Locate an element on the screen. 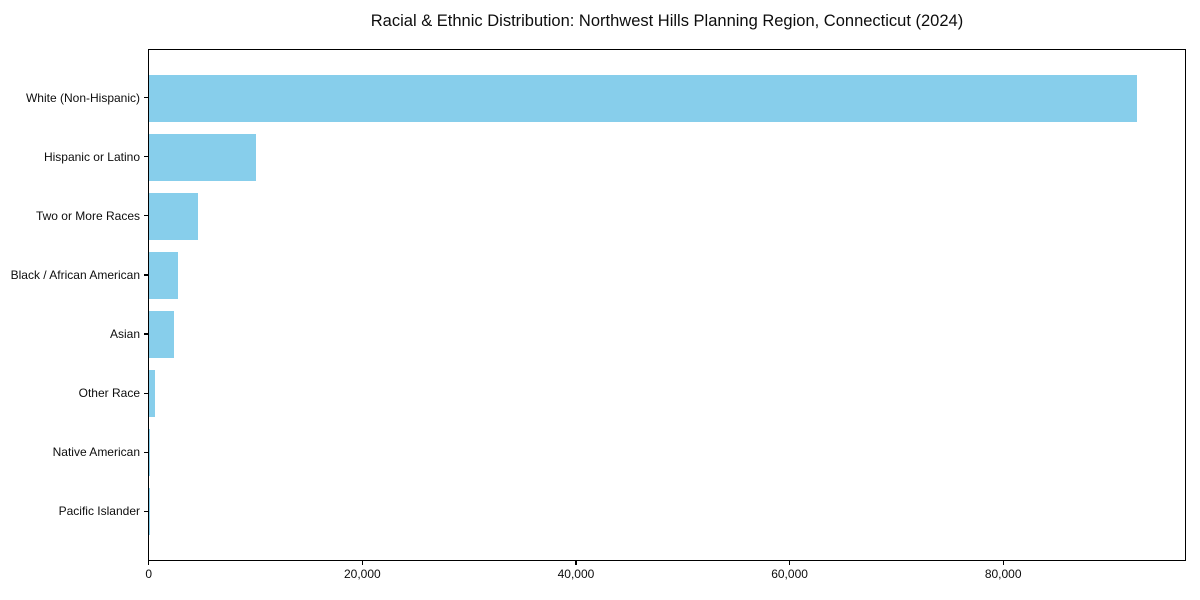 The image size is (1200, 600). y-tick-label: Hispanic or Latino is located at coordinates (91, 156).